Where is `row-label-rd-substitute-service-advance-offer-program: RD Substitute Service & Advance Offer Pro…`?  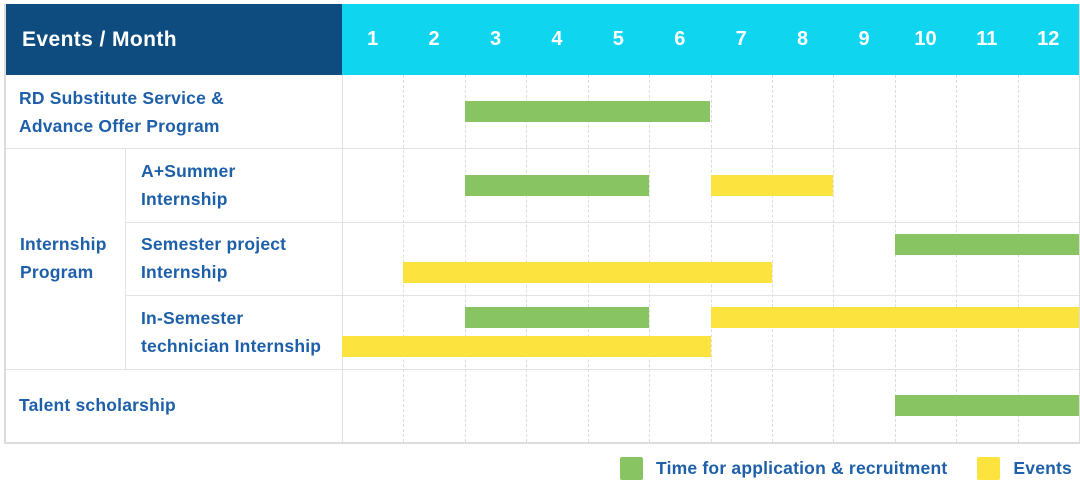 row-label-rd-substitute-service-advance-offer-program: RD Substitute Service & Advance Offer Pro… is located at coordinates (174, 111).